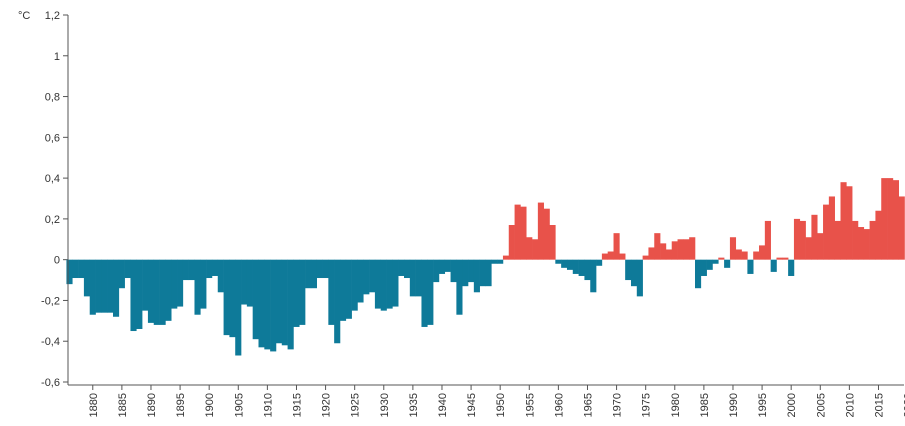 This screenshot has height=426, width=905. Describe the element at coordinates (634, 273) in the screenshot. I see `bar-1973` at that location.